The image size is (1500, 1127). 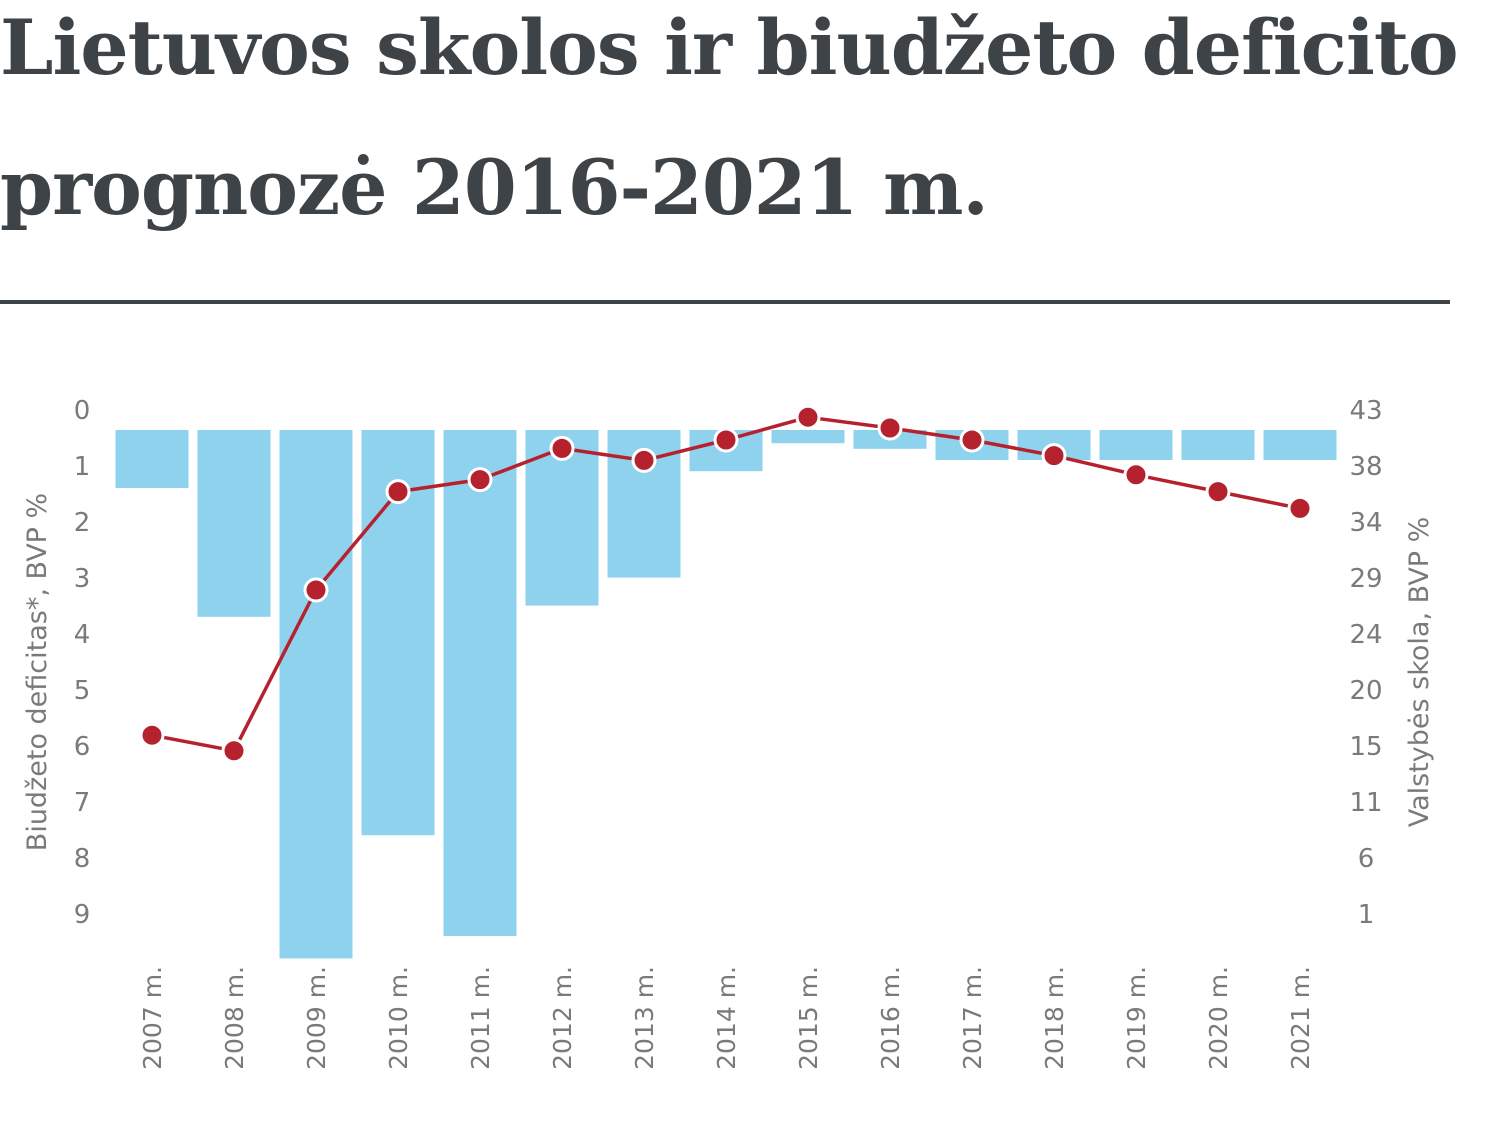 I want to click on x-tick-label: 2016 m., so click(x=890, y=1018).